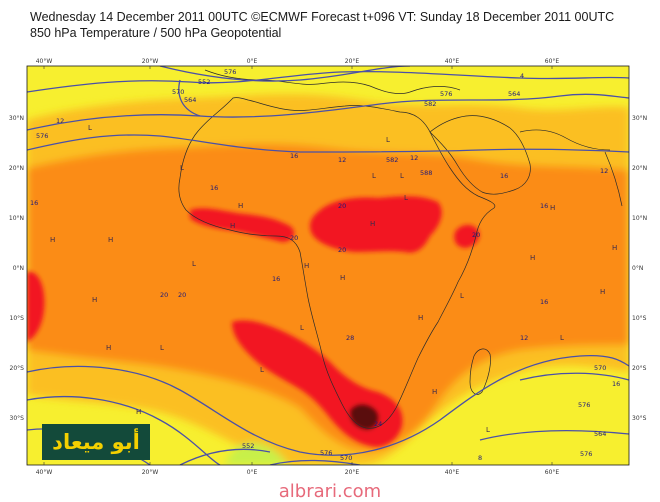  I want to click on geopotential-contour-label: 588, so click(426, 173).